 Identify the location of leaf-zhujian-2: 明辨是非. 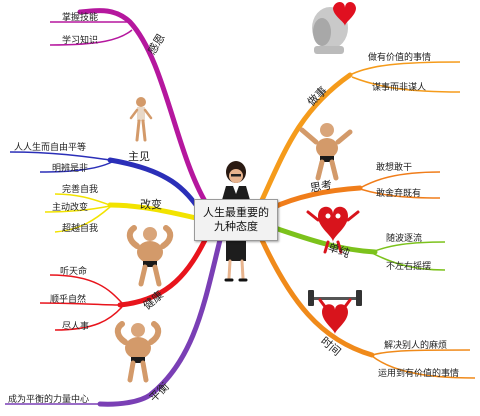
(70, 169).